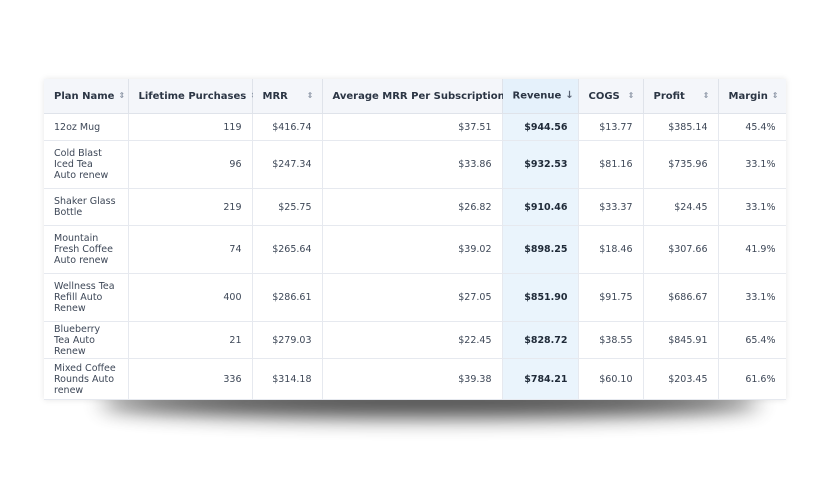 This screenshot has height=500, width=832. Describe the element at coordinates (190, 379) in the screenshot. I see `cell-lifetime-purchases: 336` at that location.